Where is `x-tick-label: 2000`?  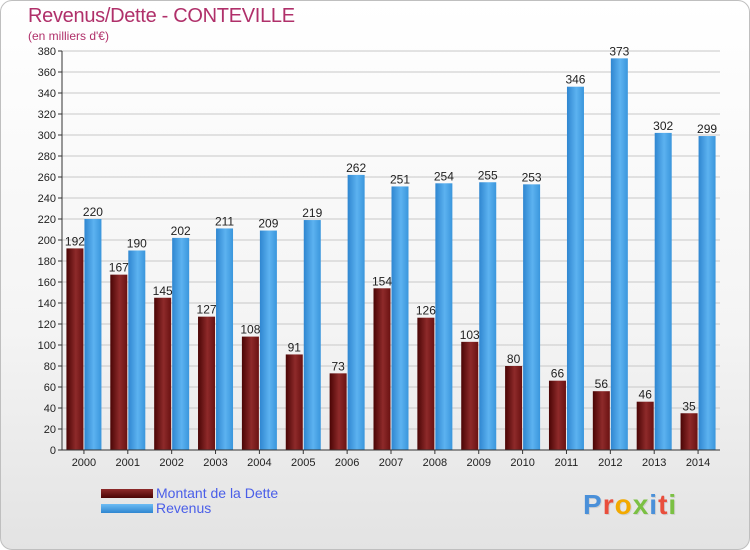
x-tick-label: 2000 is located at coordinates (84, 463).